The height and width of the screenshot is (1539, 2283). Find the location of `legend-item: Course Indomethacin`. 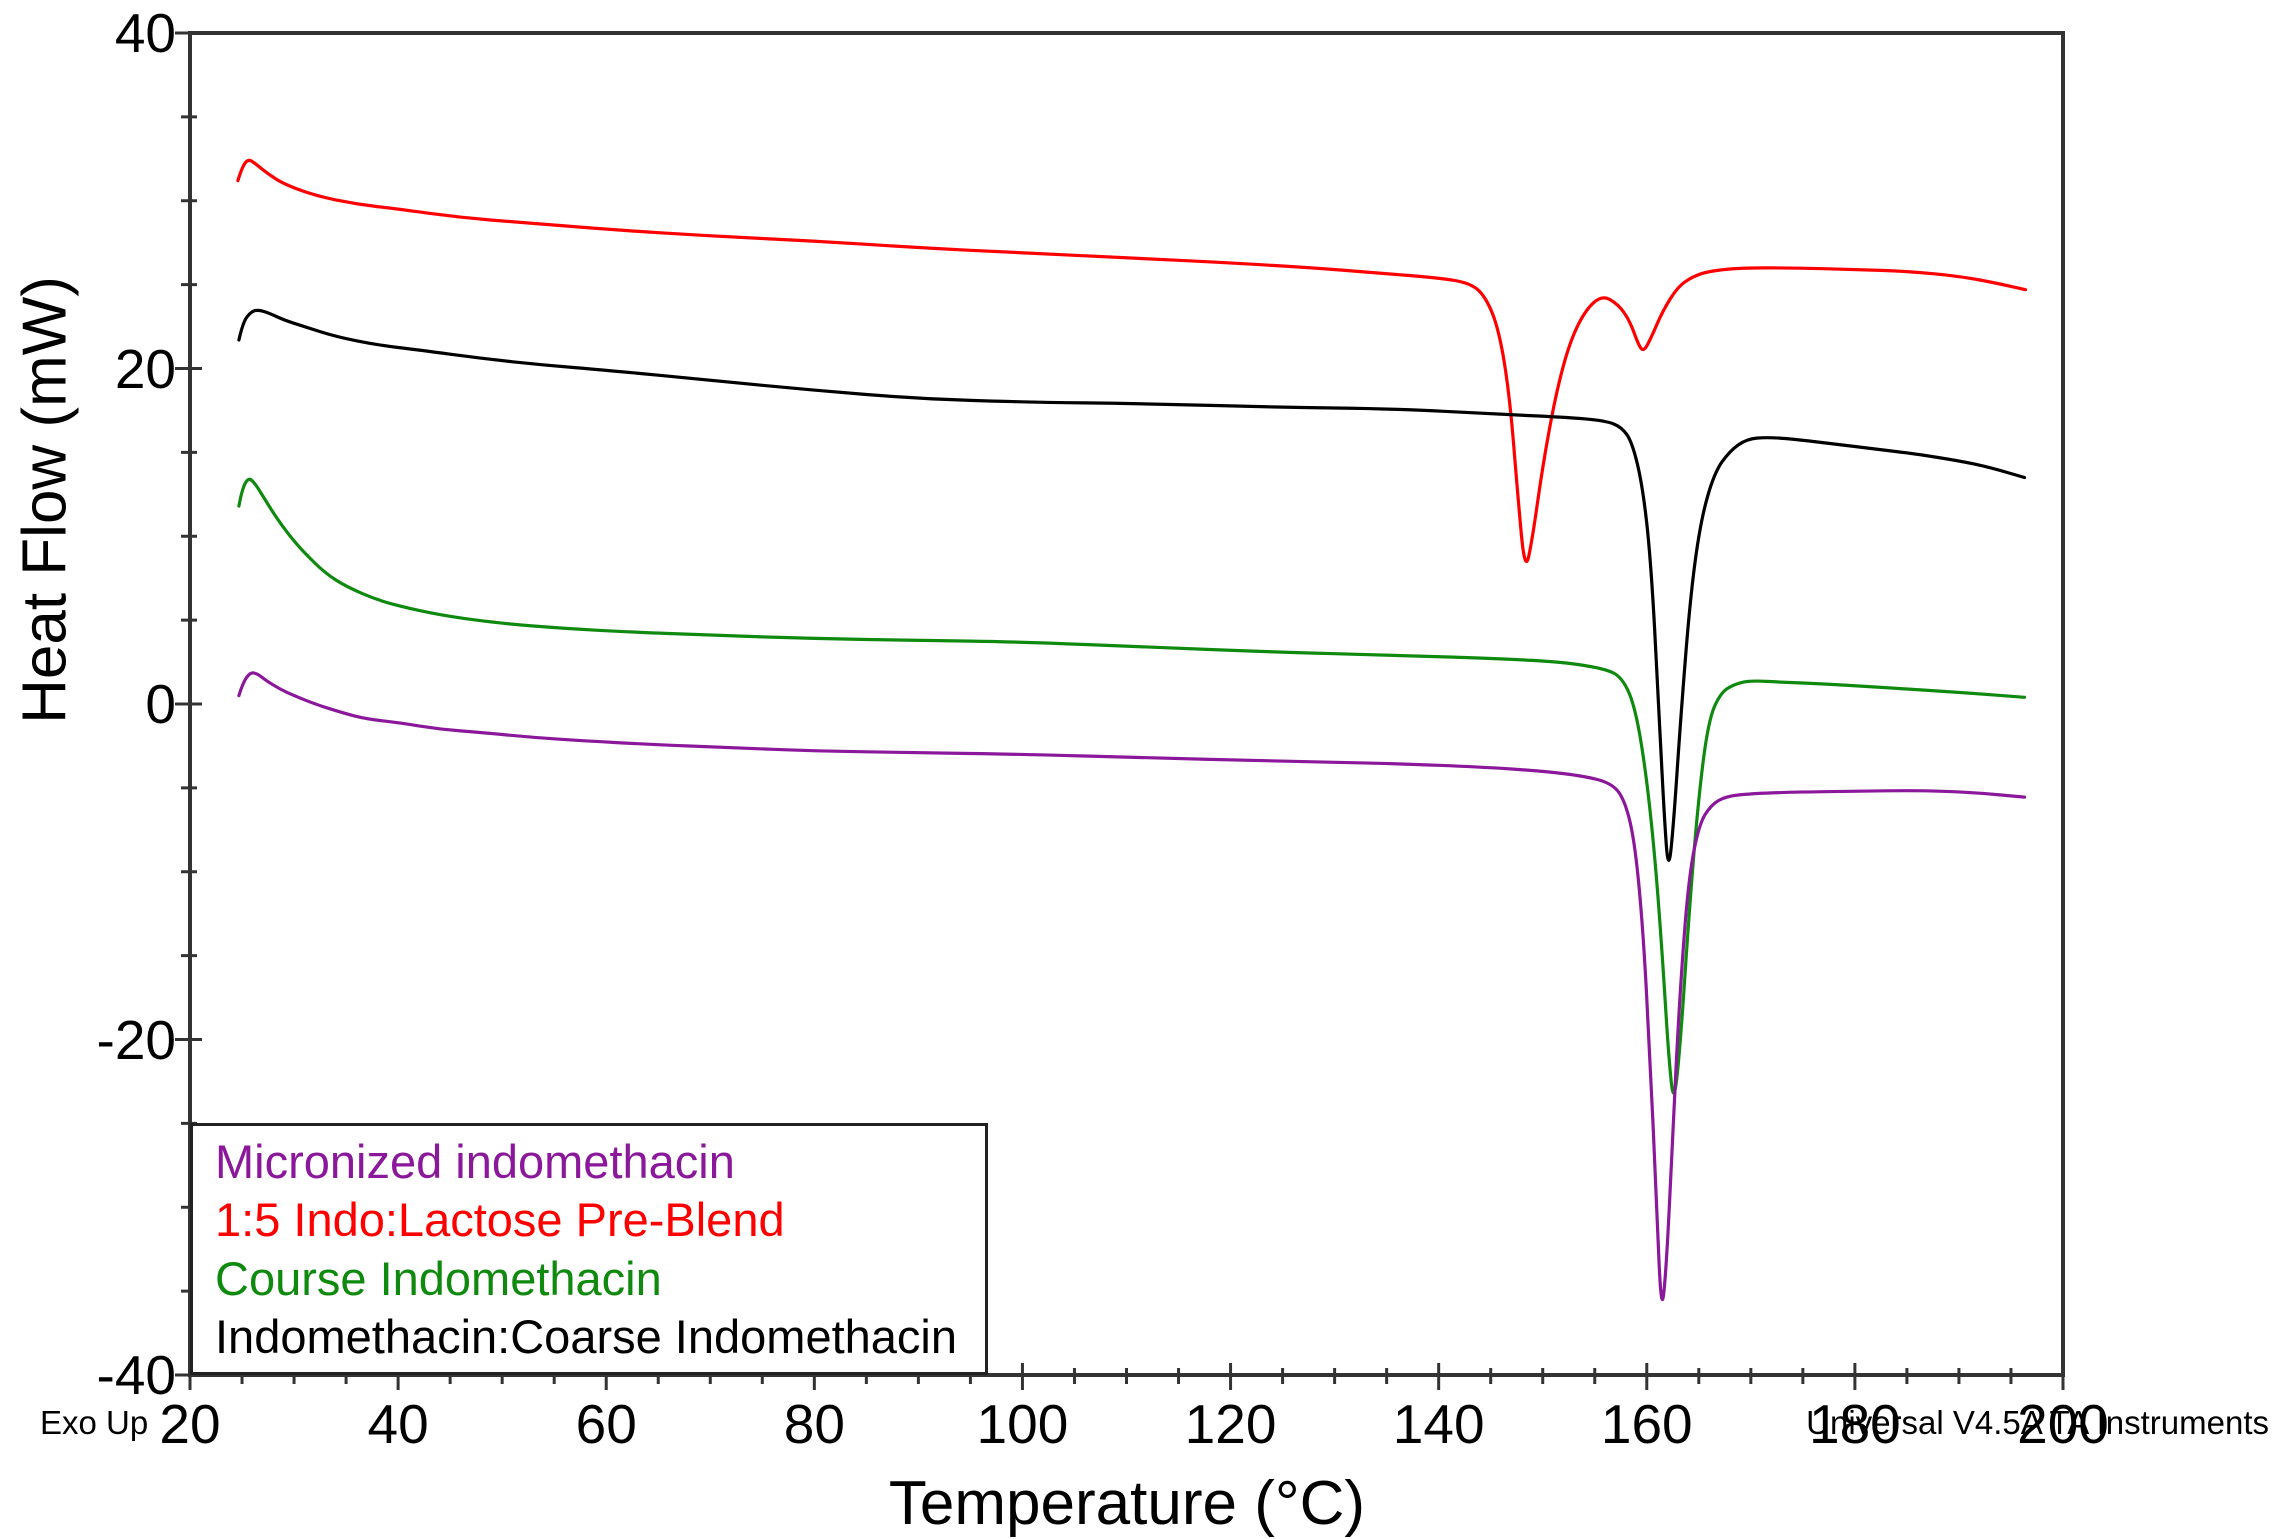

legend-item: Course Indomethacin is located at coordinates (438, 1278).